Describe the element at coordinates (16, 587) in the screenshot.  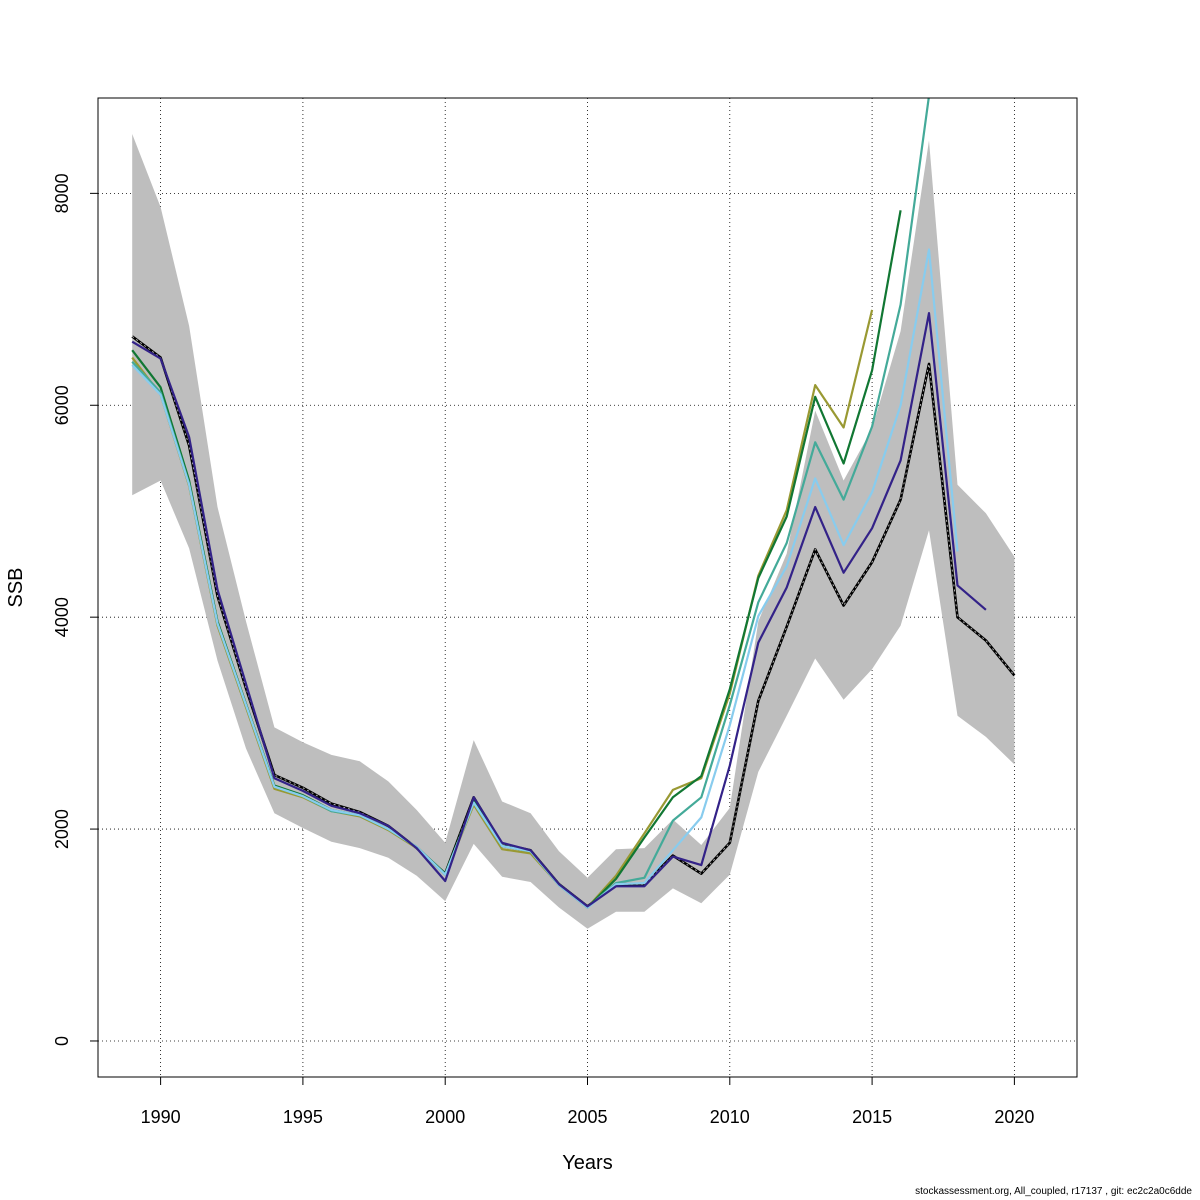
I see `y-axis-title: SSB` at that location.